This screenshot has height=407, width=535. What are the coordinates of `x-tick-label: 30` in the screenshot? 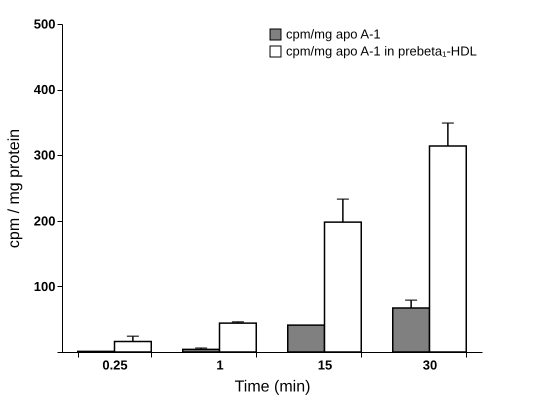 It's located at (430, 365).